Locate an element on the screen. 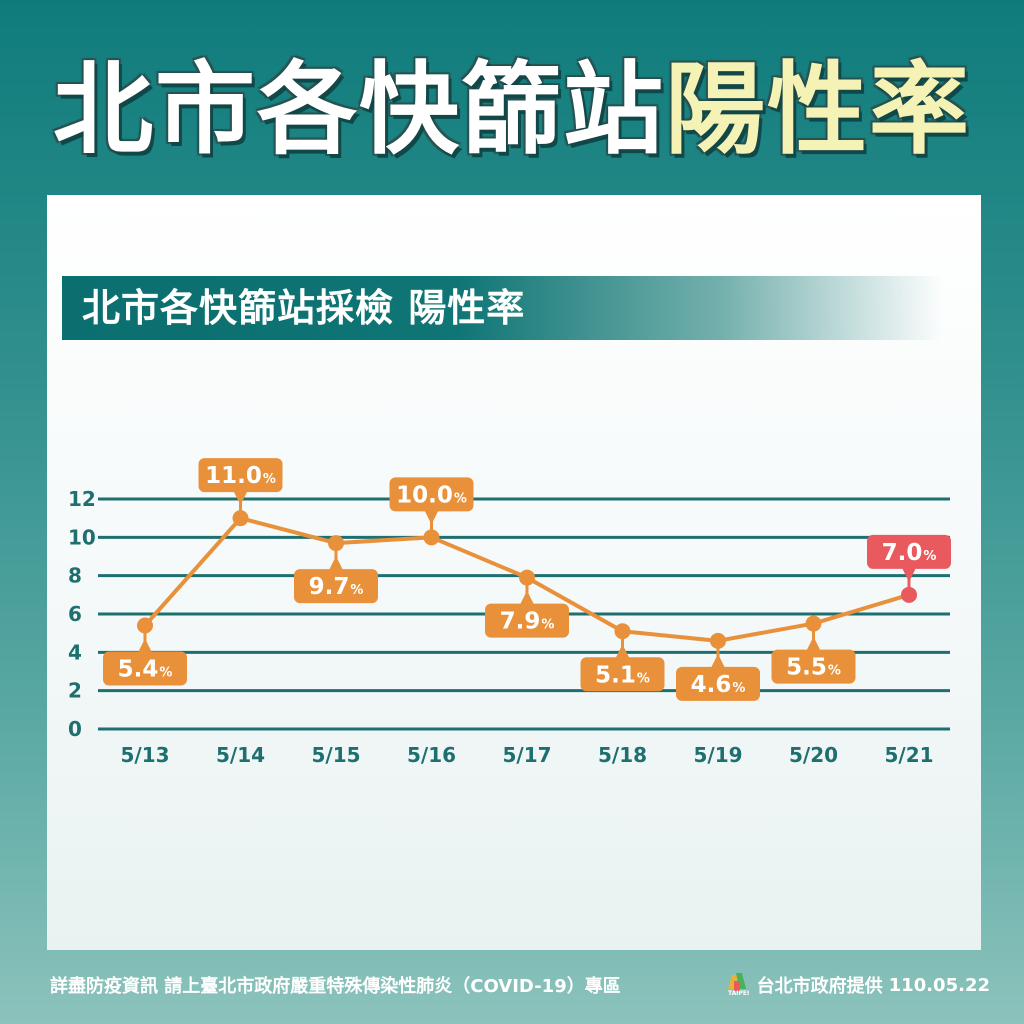 Image resolution: width=1024 pixels, height=1024 pixels. headline: 北市各快篩站陽性率 is located at coordinates (512, 110).